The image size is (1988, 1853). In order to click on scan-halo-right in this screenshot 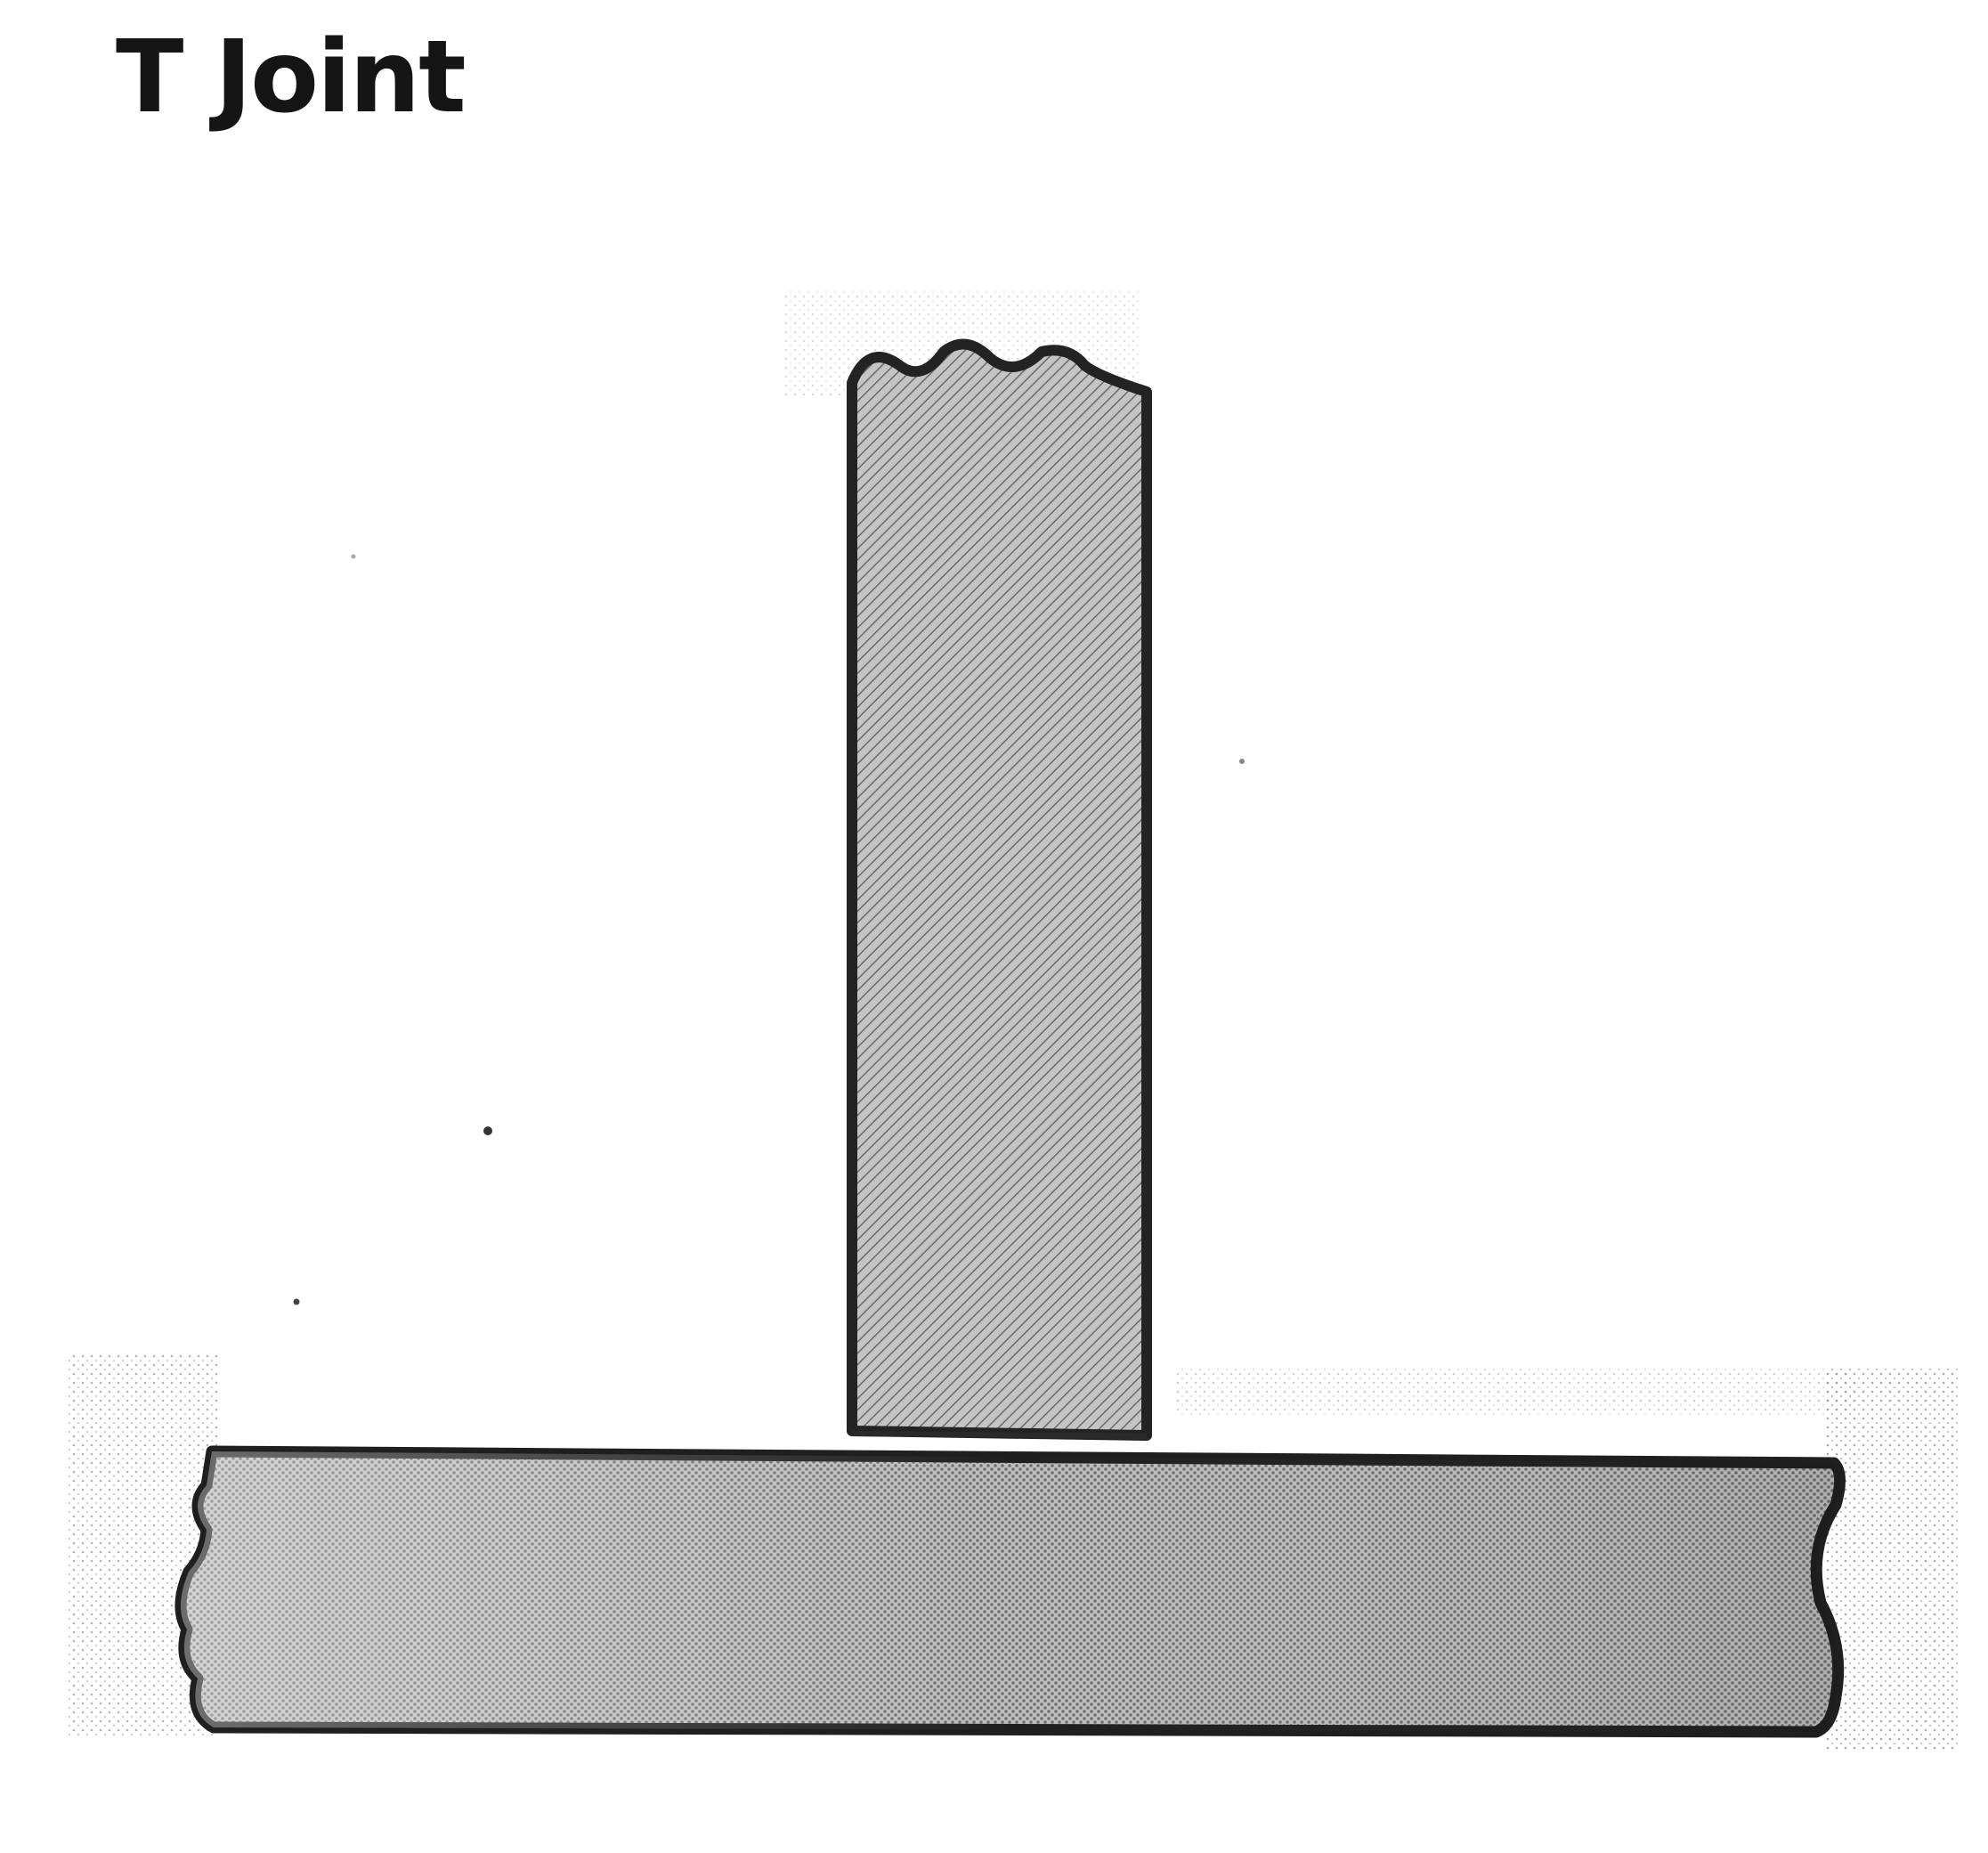, I will do `click(1892, 1559)`.